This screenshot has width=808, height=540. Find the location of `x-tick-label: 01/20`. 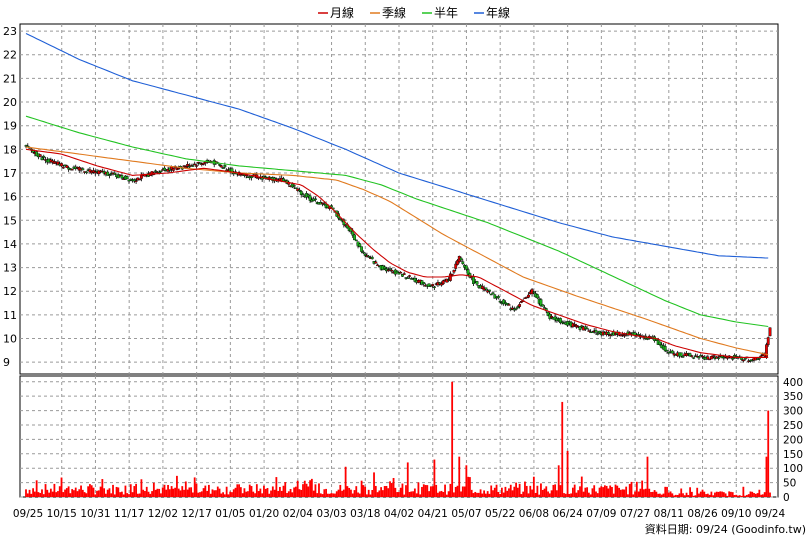

x-tick-label: 01/20 is located at coordinates (264, 514).